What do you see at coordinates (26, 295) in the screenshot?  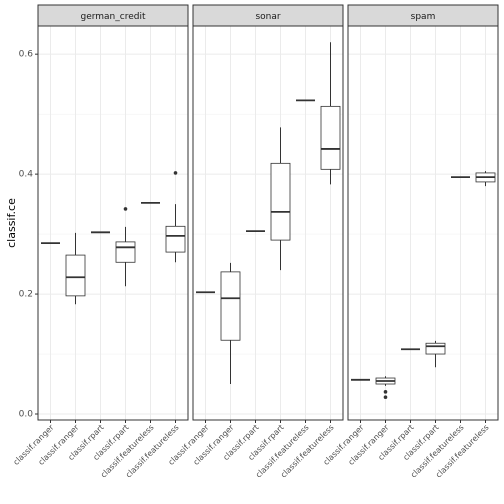 I see `y-tick-label: 0.2` at bounding box center [26, 295].